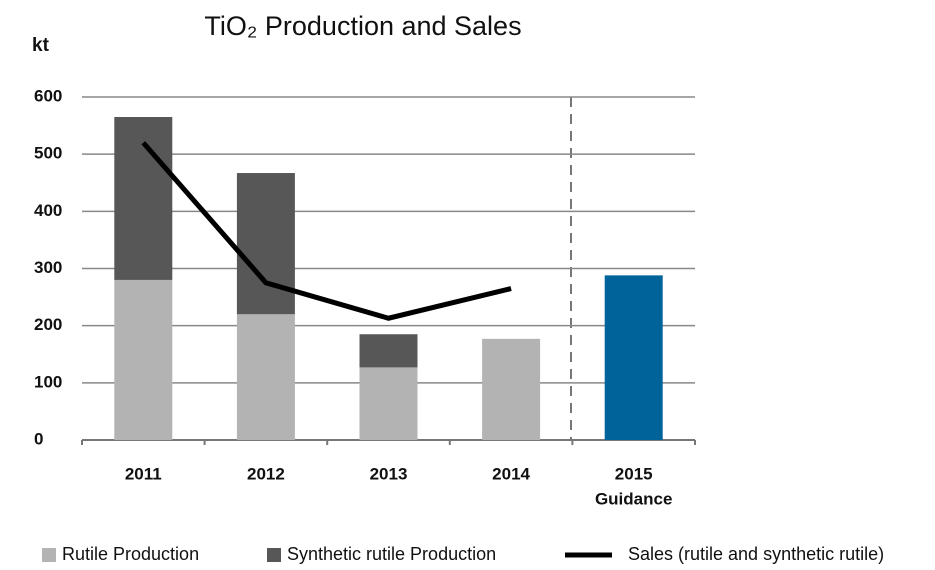 This screenshot has height=570, width=935. Describe the element at coordinates (41, 45) in the screenshot. I see `y-axis-label: kt` at that location.